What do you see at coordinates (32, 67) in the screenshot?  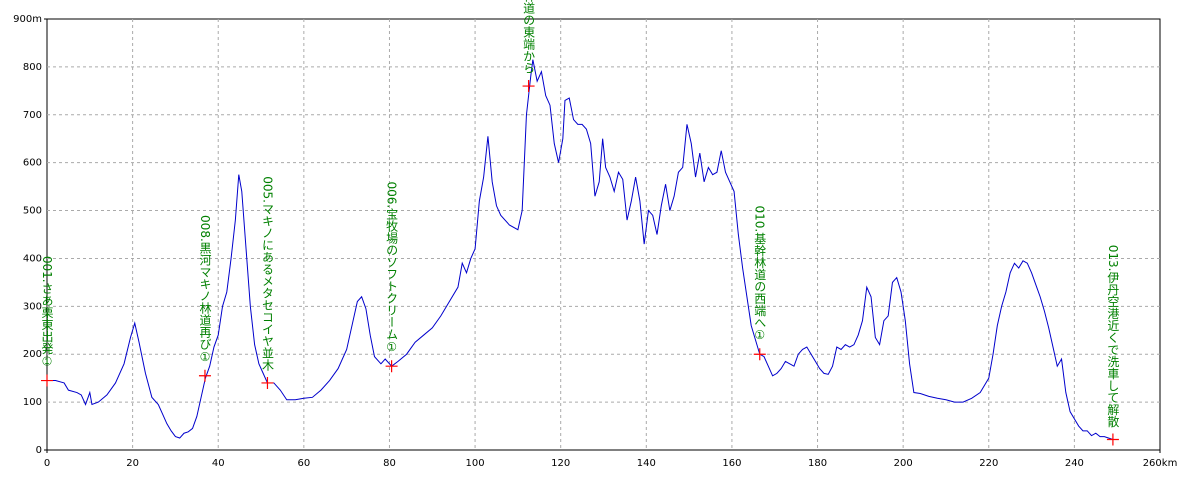 I see `y-tick-label: 800` at bounding box center [32, 67].